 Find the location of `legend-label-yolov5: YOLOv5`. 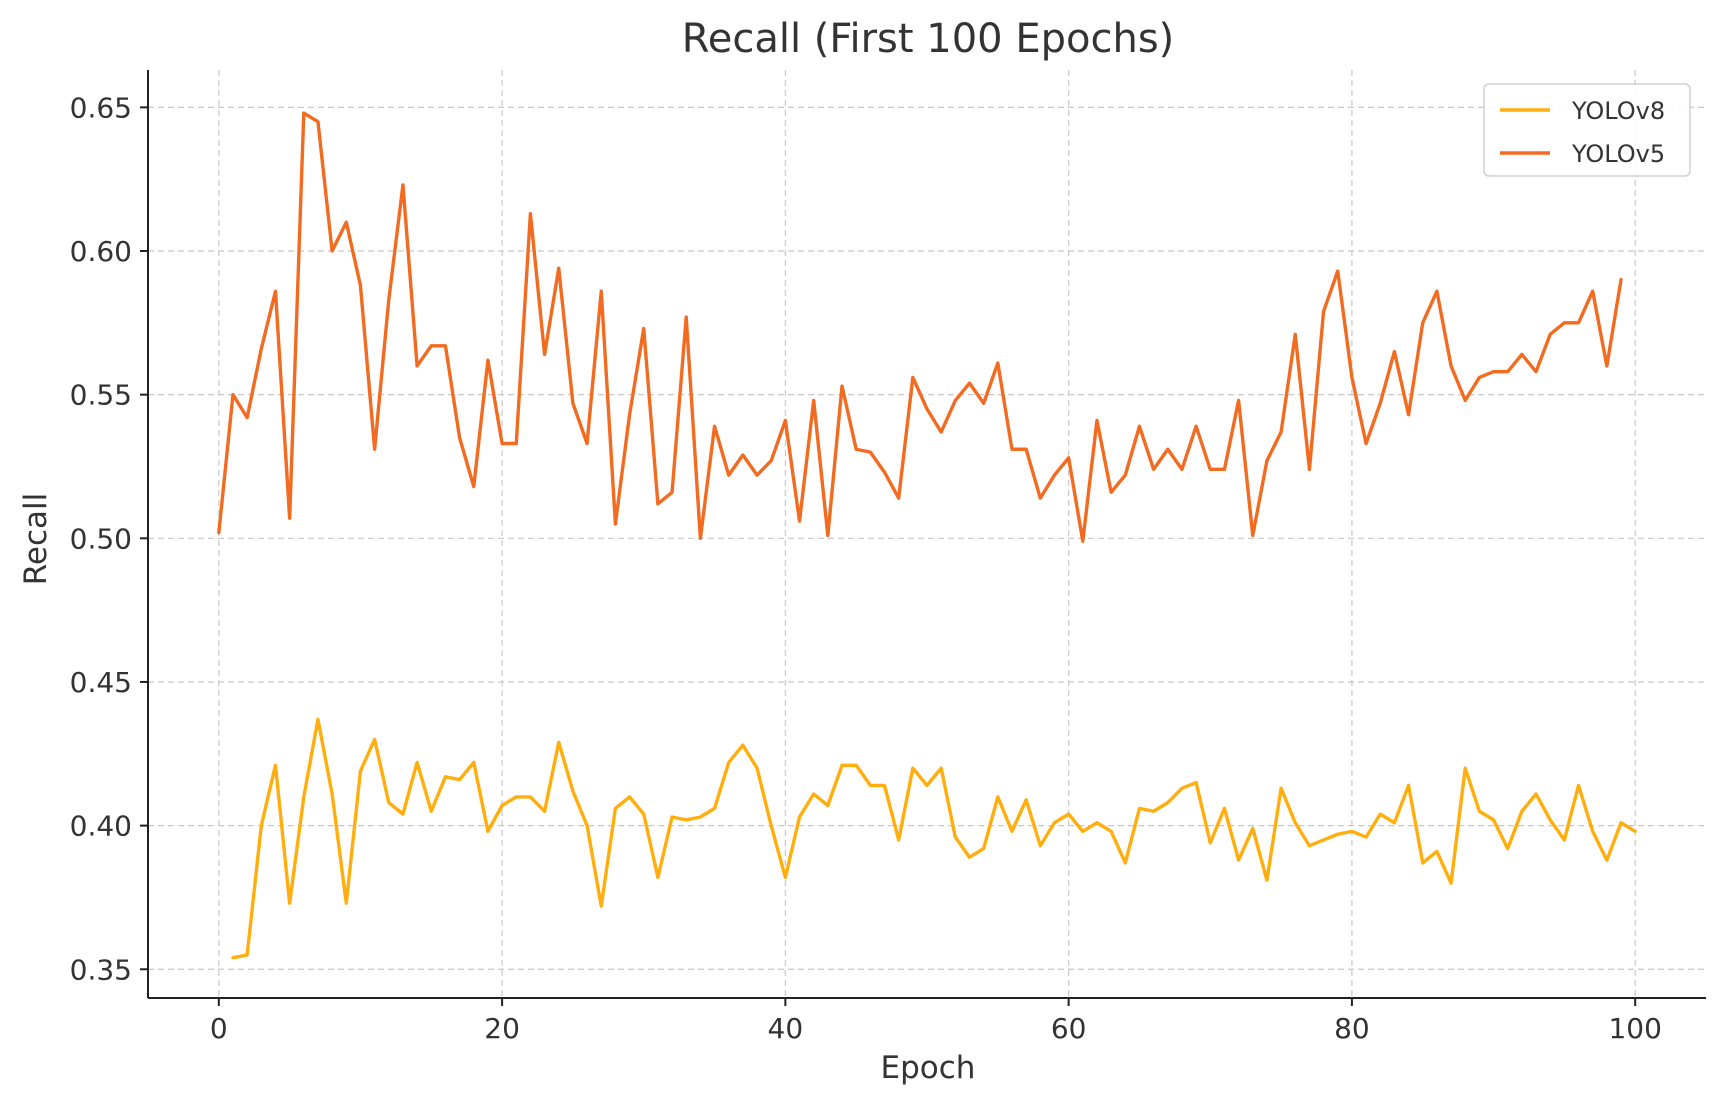

legend-label-yolov5: YOLOv5 is located at coordinates (1618, 154).